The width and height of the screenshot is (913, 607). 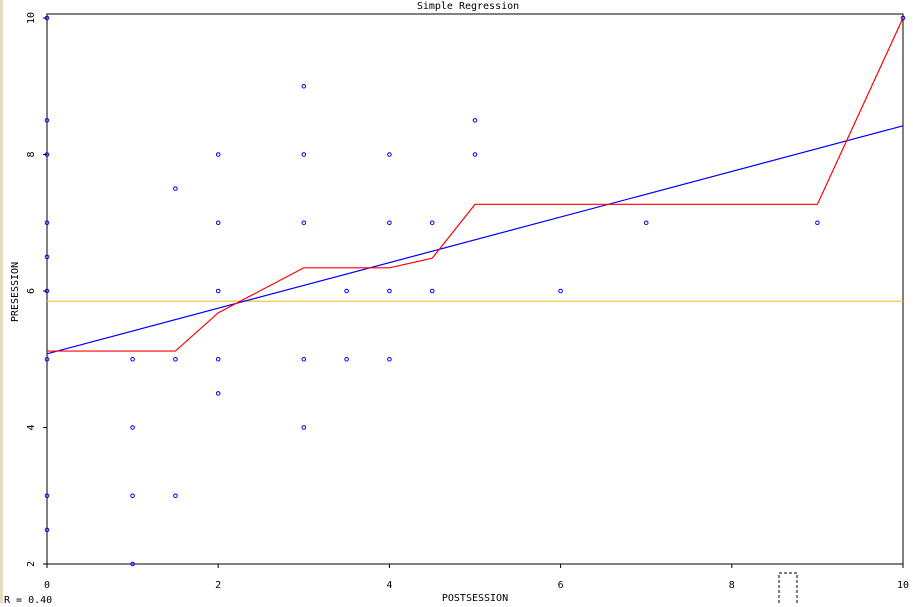 What do you see at coordinates (31, 564) in the screenshot?
I see `y-tick-label: 2` at bounding box center [31, 564].